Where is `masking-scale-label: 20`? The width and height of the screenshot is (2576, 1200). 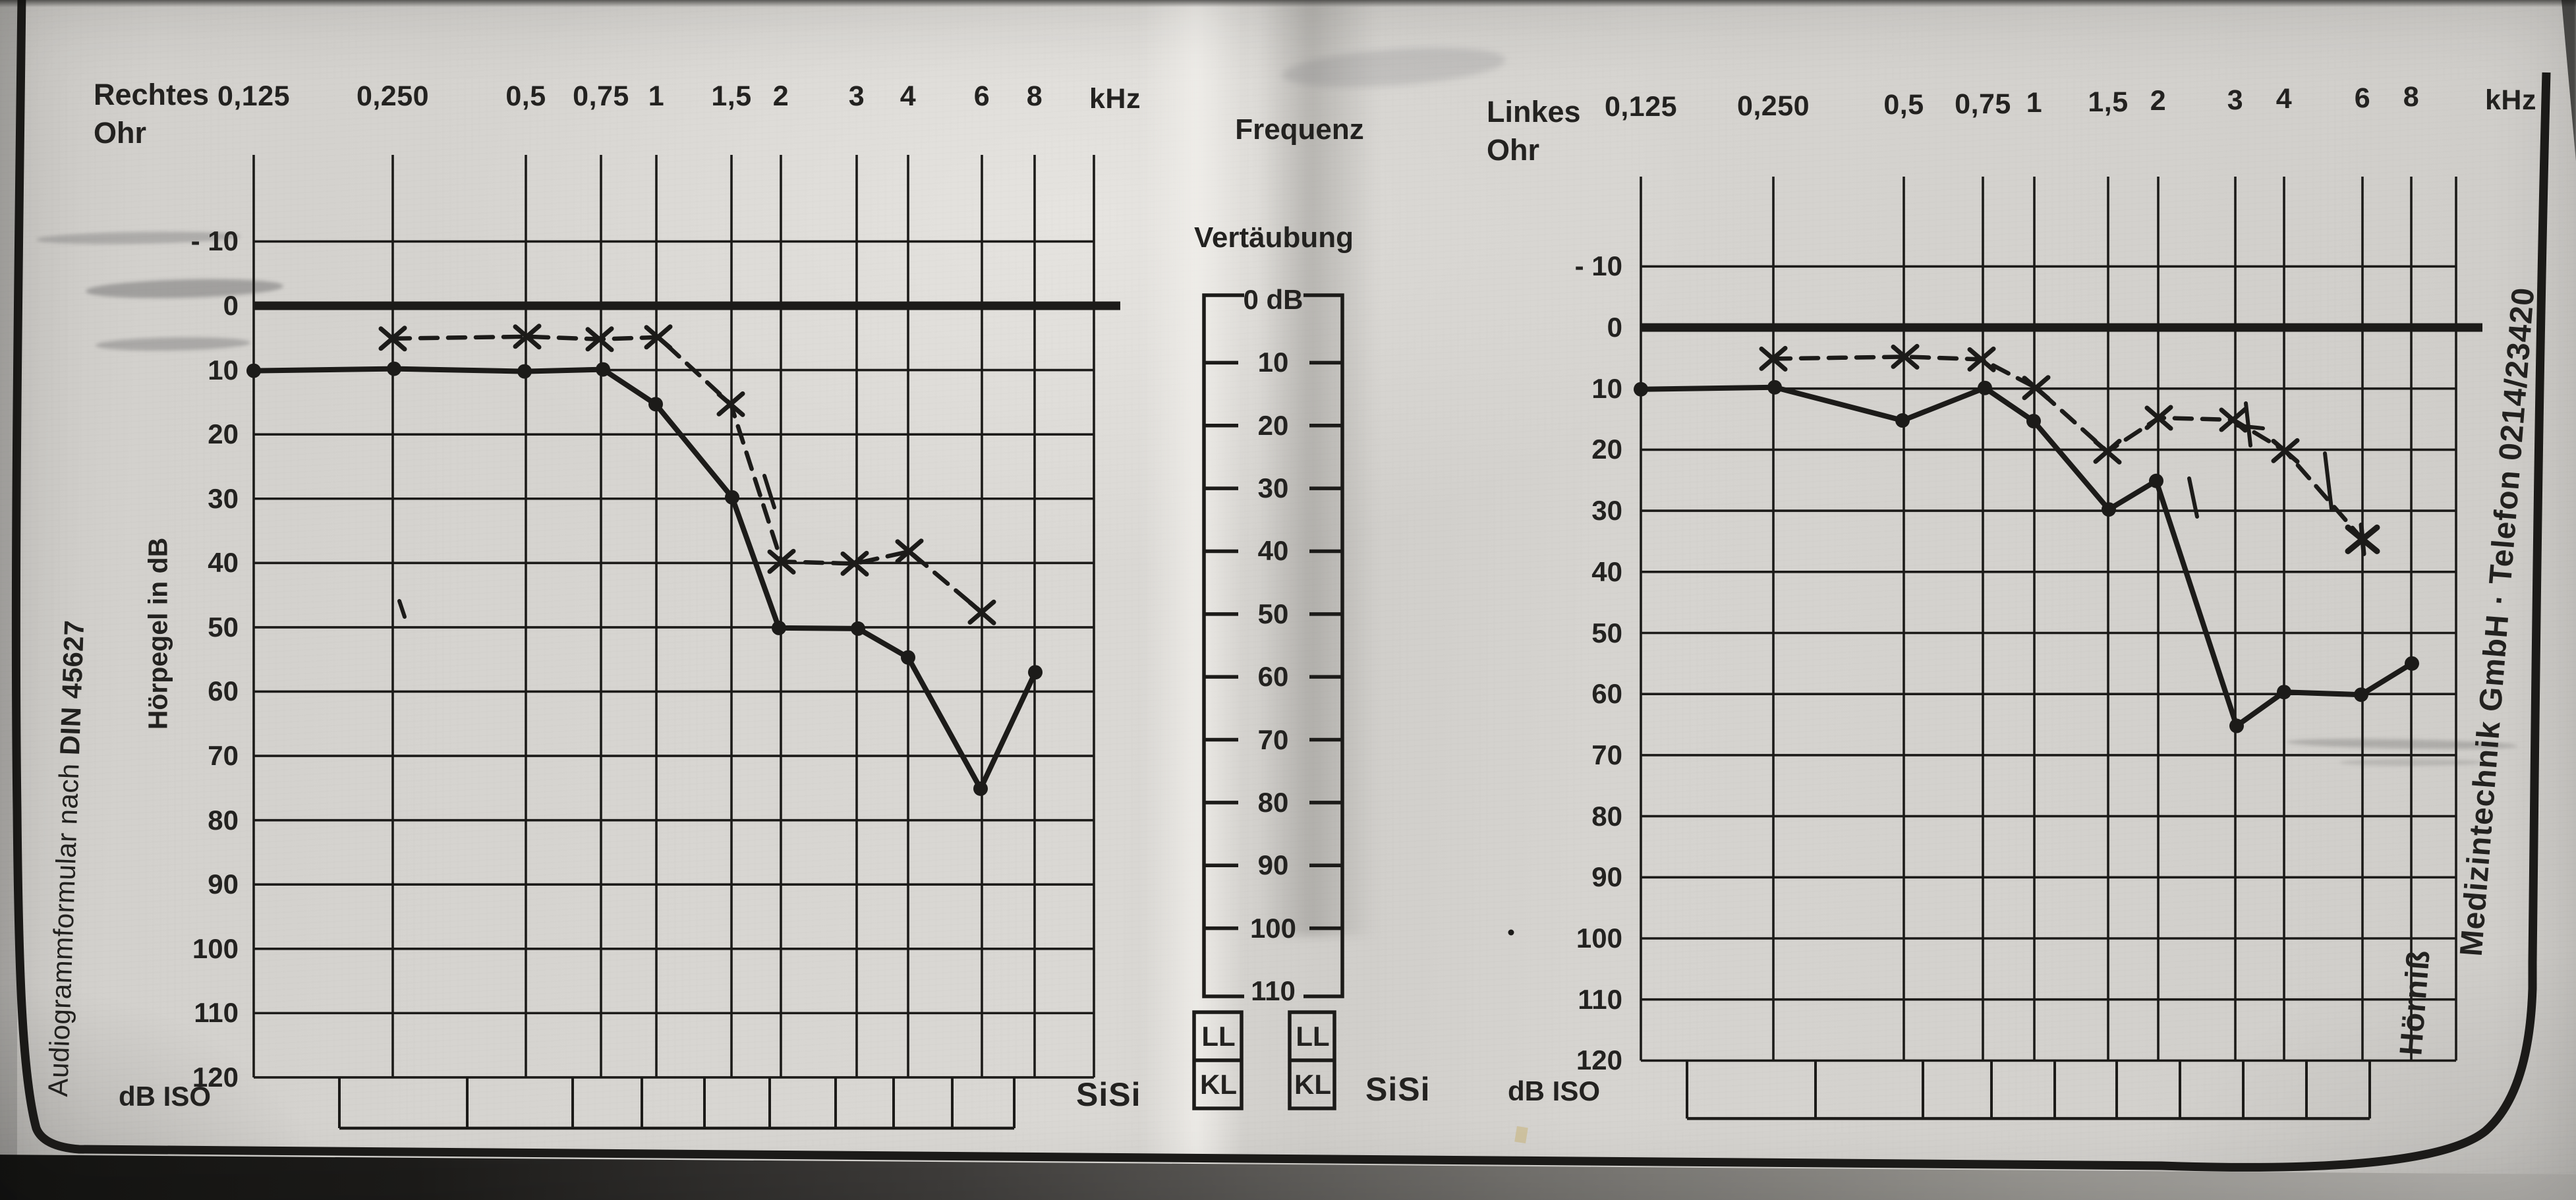 masking-scale-label: 20 is located at coordinates (1273, 425).